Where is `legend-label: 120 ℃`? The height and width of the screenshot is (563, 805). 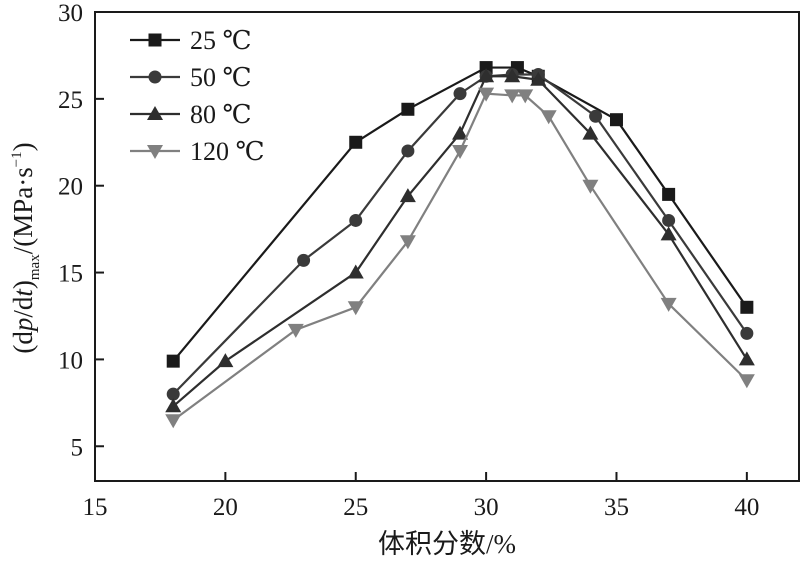 legend-label: 120 ℃ is located at coordinates (227, 151).